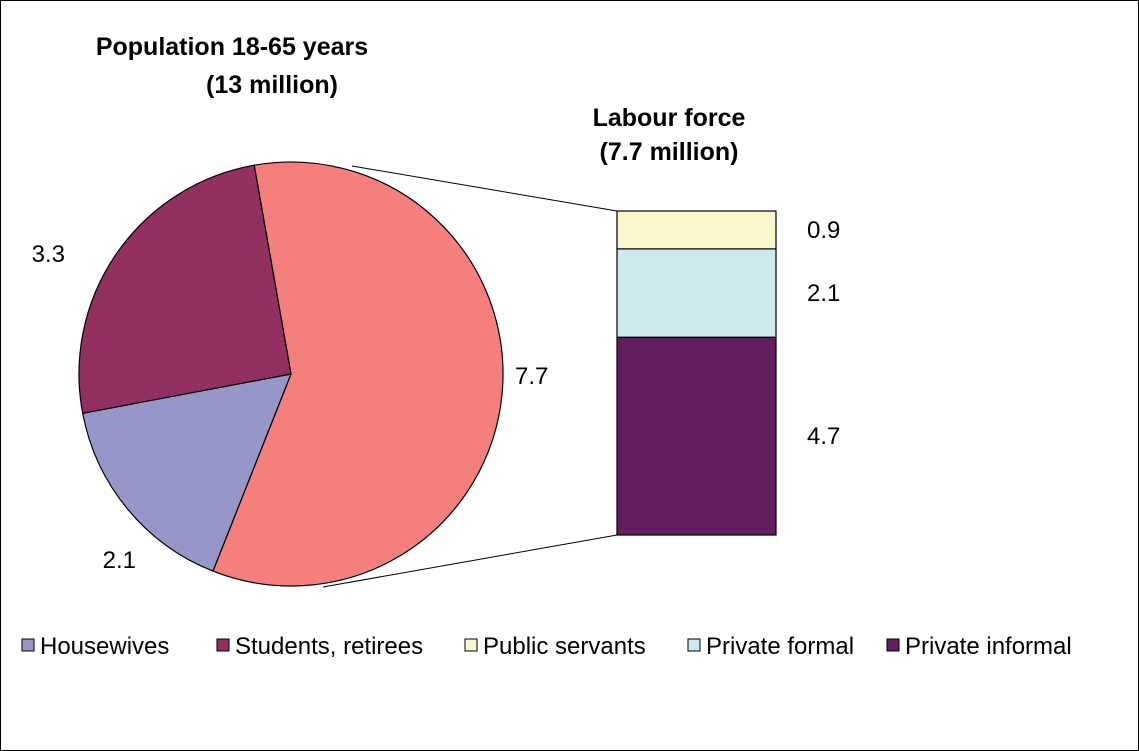 This screenshot has width=1139, height=751. Describe the element at coordinates (696, 230) in the screenshot. I see `bar-segment-public-servants` at that location.